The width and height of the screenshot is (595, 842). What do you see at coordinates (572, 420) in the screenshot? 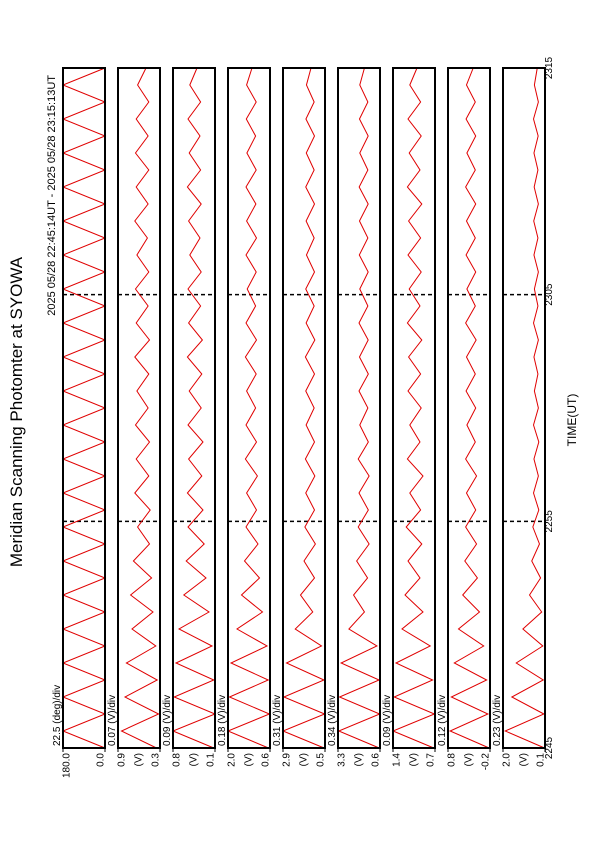
I see `x-axis-label: TIME(UT)` at bounding box center [572, 420].